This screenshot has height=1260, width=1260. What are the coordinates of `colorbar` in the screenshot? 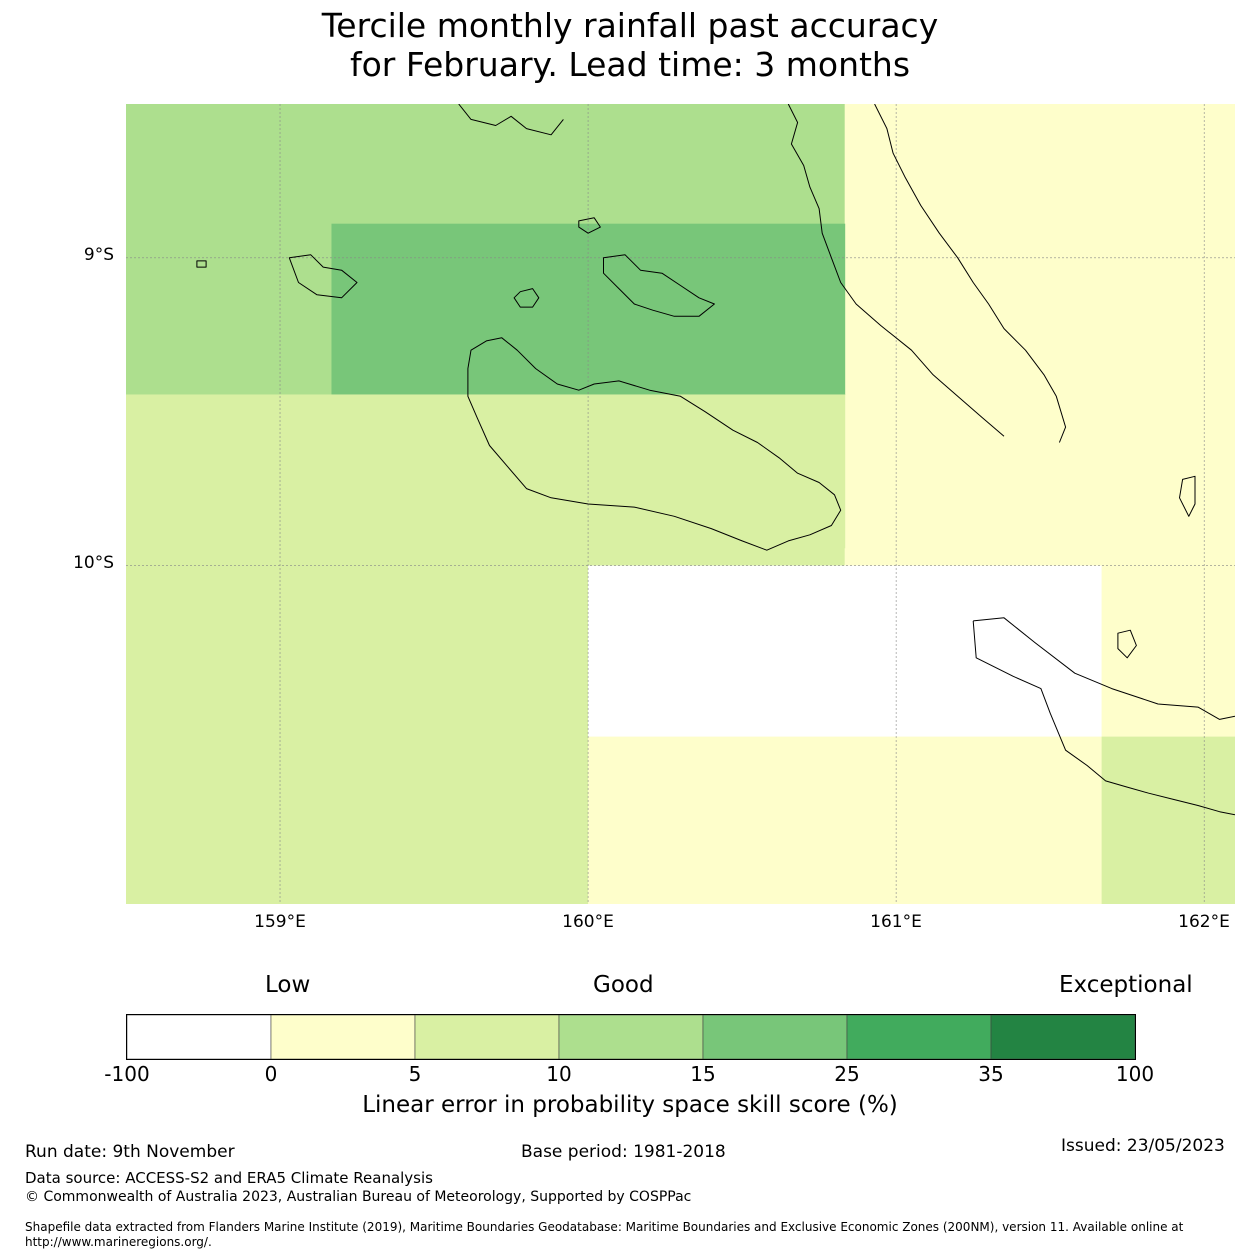 It's located at (631, 1037).